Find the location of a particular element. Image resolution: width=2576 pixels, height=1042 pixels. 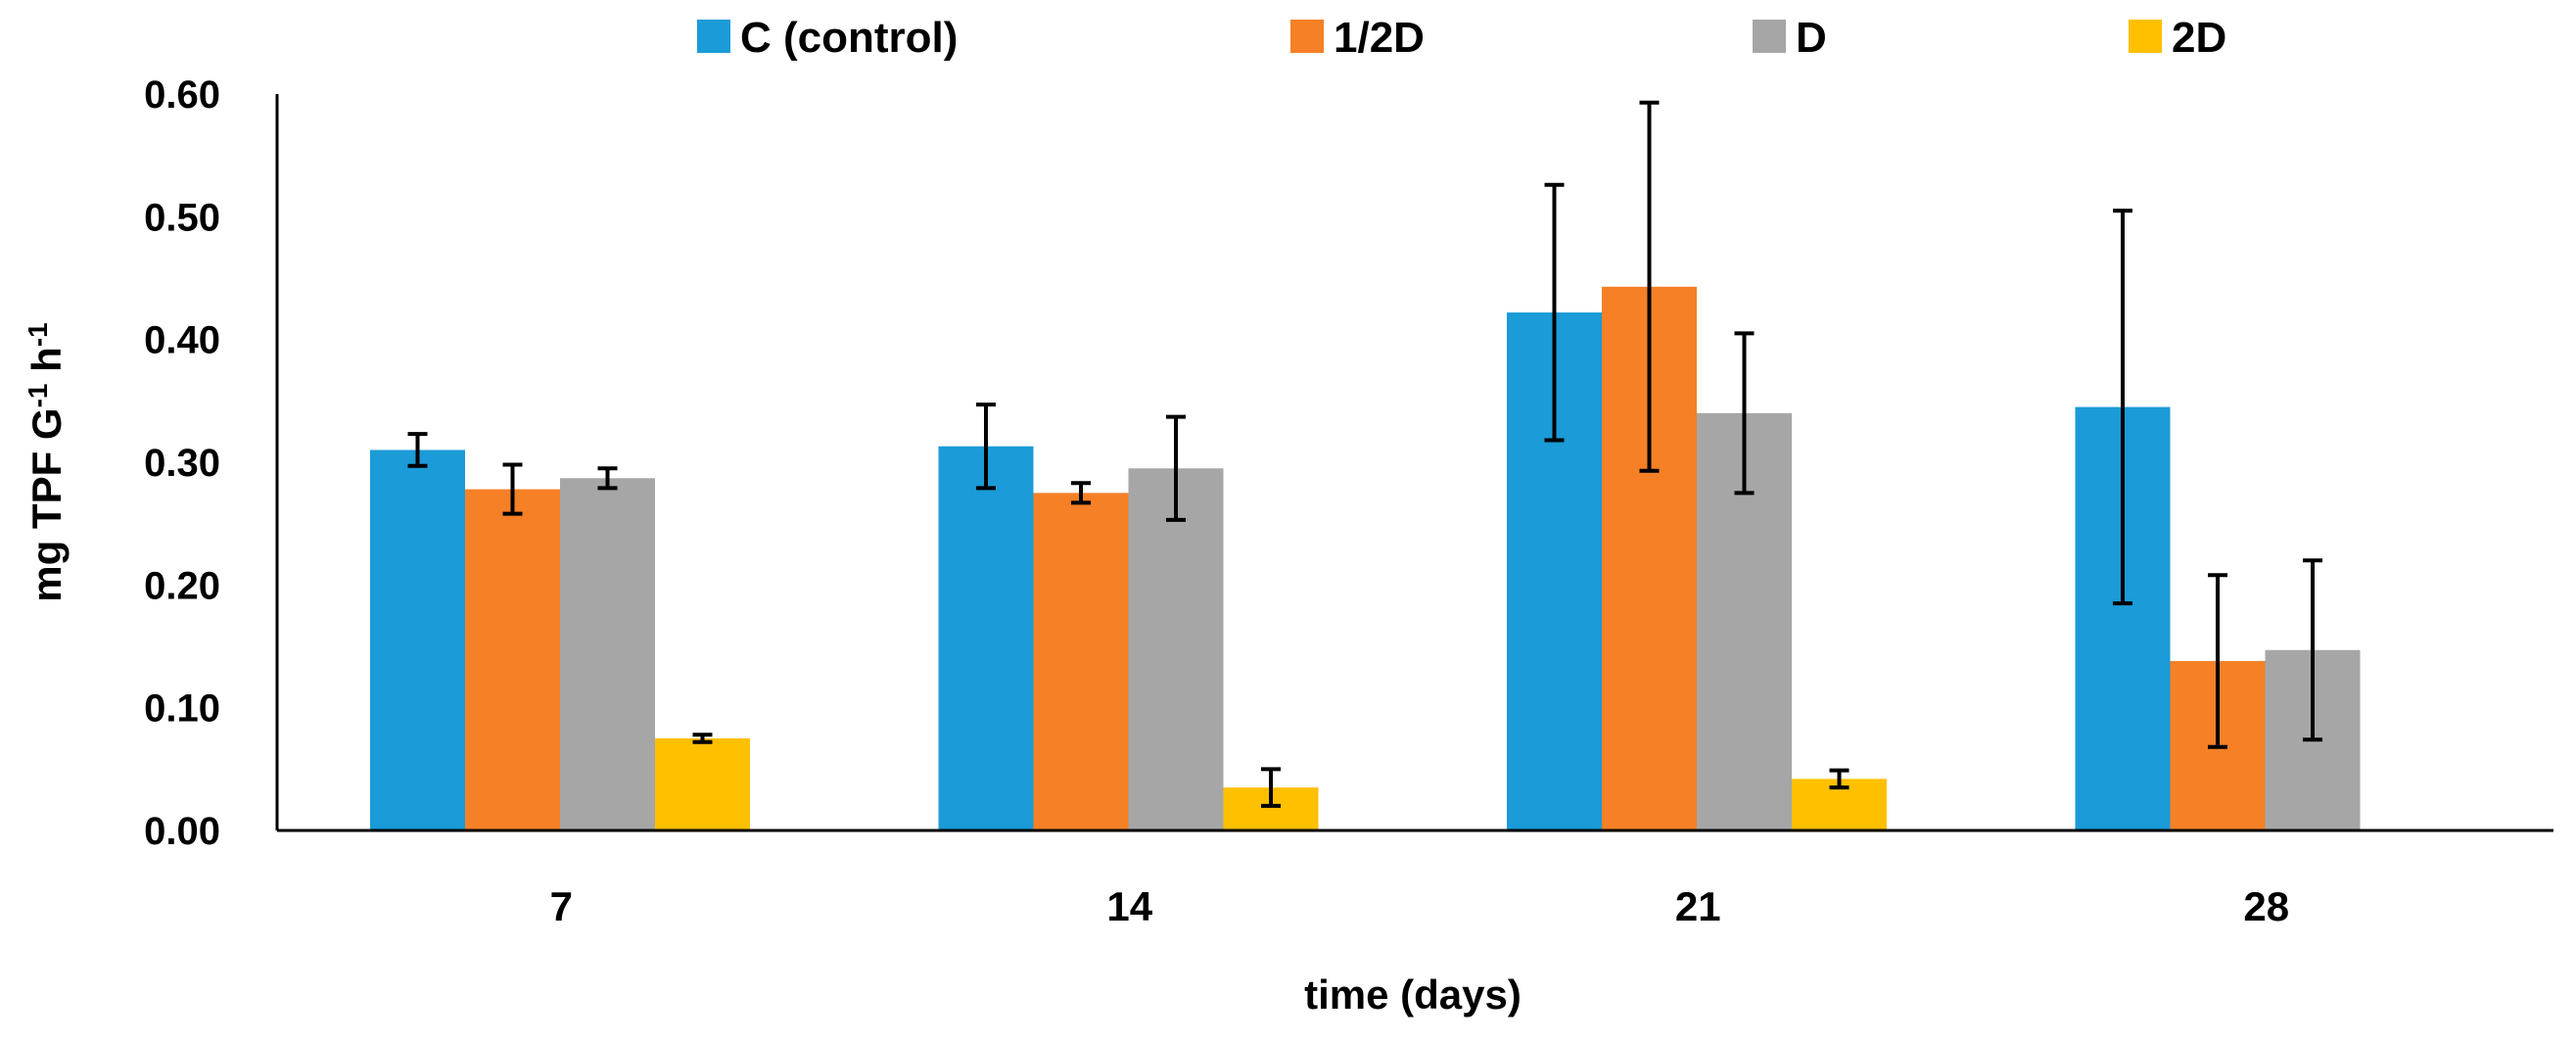

y-tick-label: 0.00 is located at coordinates (182, 831).